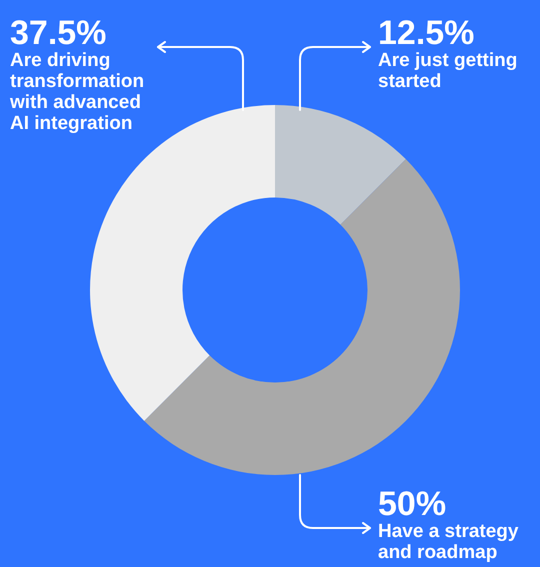 The height and width of the screenshot is (567, 540). Describe the element at coordinates (76, 92) in the screenshot. I see `legend-label: Are driving transformation with advanced AI integration` at that location.